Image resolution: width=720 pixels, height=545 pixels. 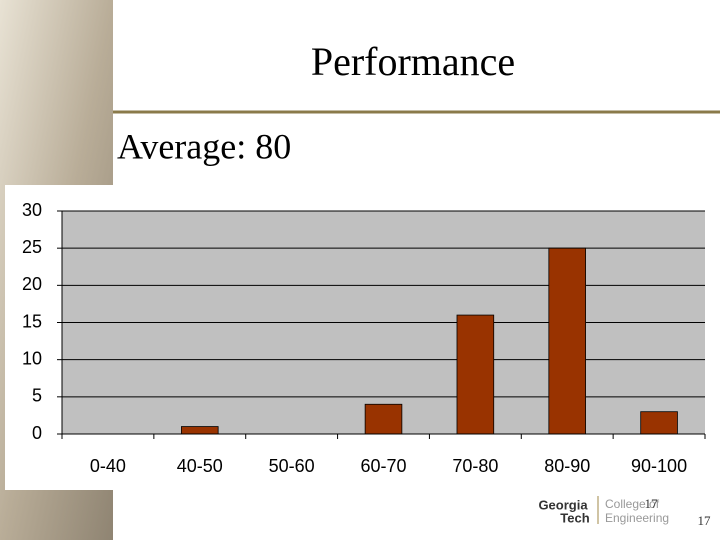 I want to click on y-tick-label: 25, so click(x=32, y=247).